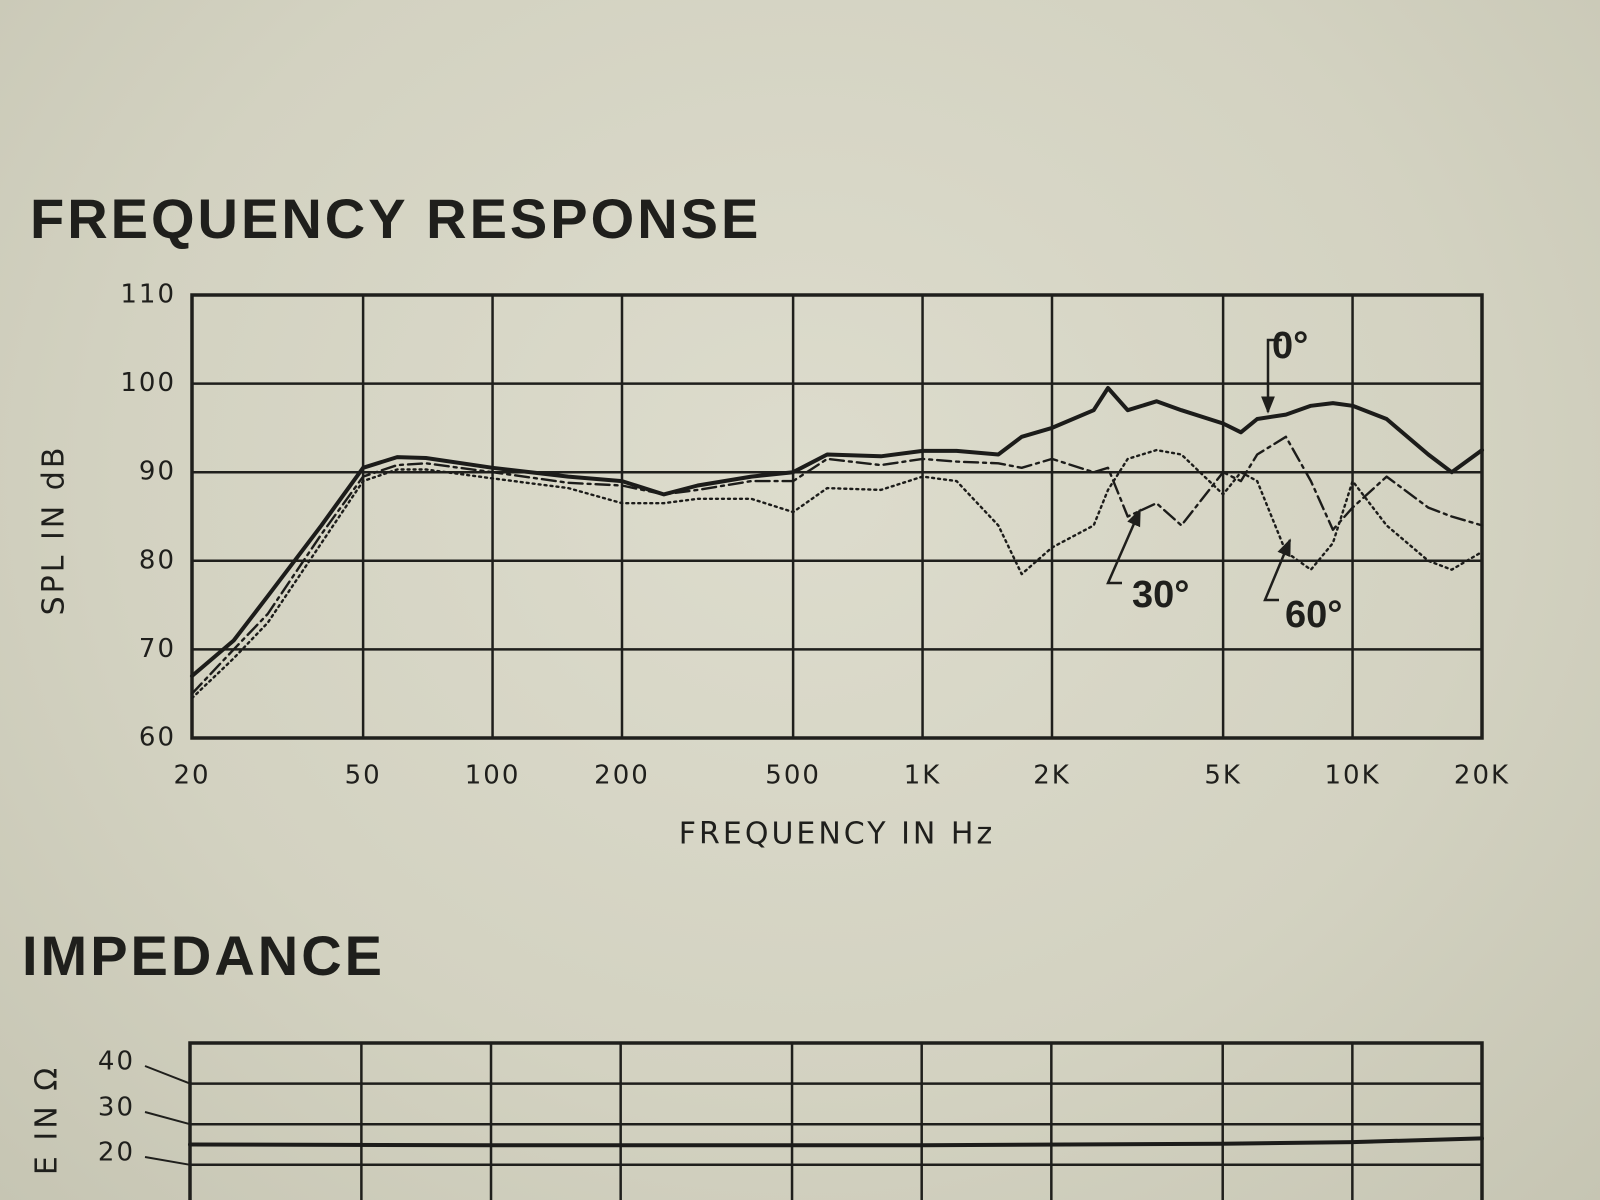 The image size is (1600, 1200). Describe the element at coordinates (191, 776) in the screenshot. I see `x-tick-label: 20` at that location.